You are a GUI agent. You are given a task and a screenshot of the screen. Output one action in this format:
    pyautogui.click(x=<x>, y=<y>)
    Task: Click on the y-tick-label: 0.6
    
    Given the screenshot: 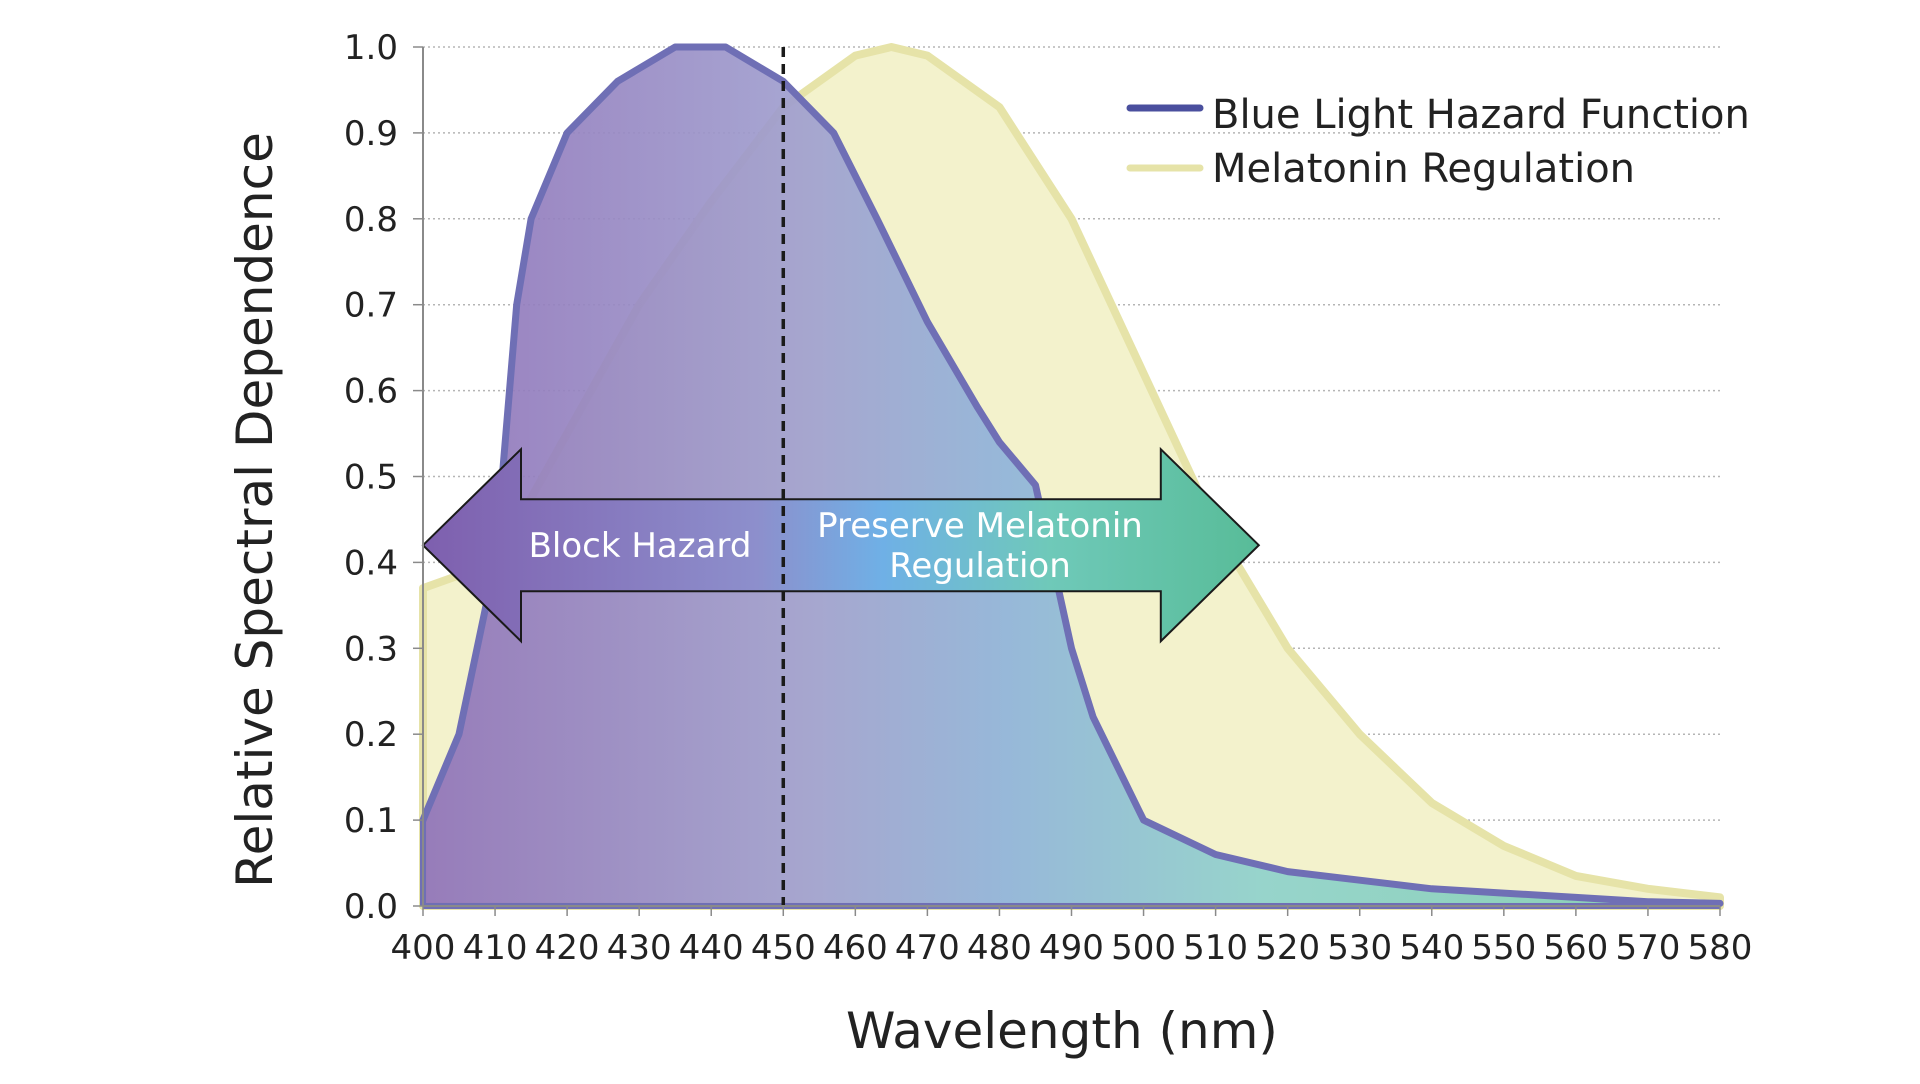 What is the action you would take?
    pyautogui.click(x=371, y=392)
    